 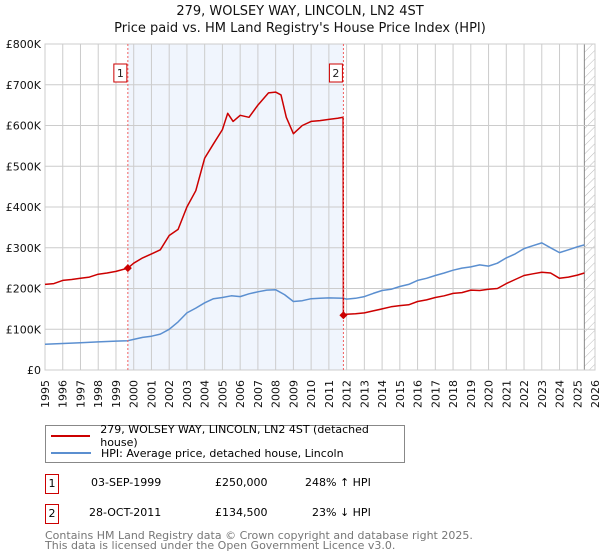 What do you see at coordinates (134, 394) in the screenshot?
I see `x-tick-label: 2000` at bounding box center [134, 394].